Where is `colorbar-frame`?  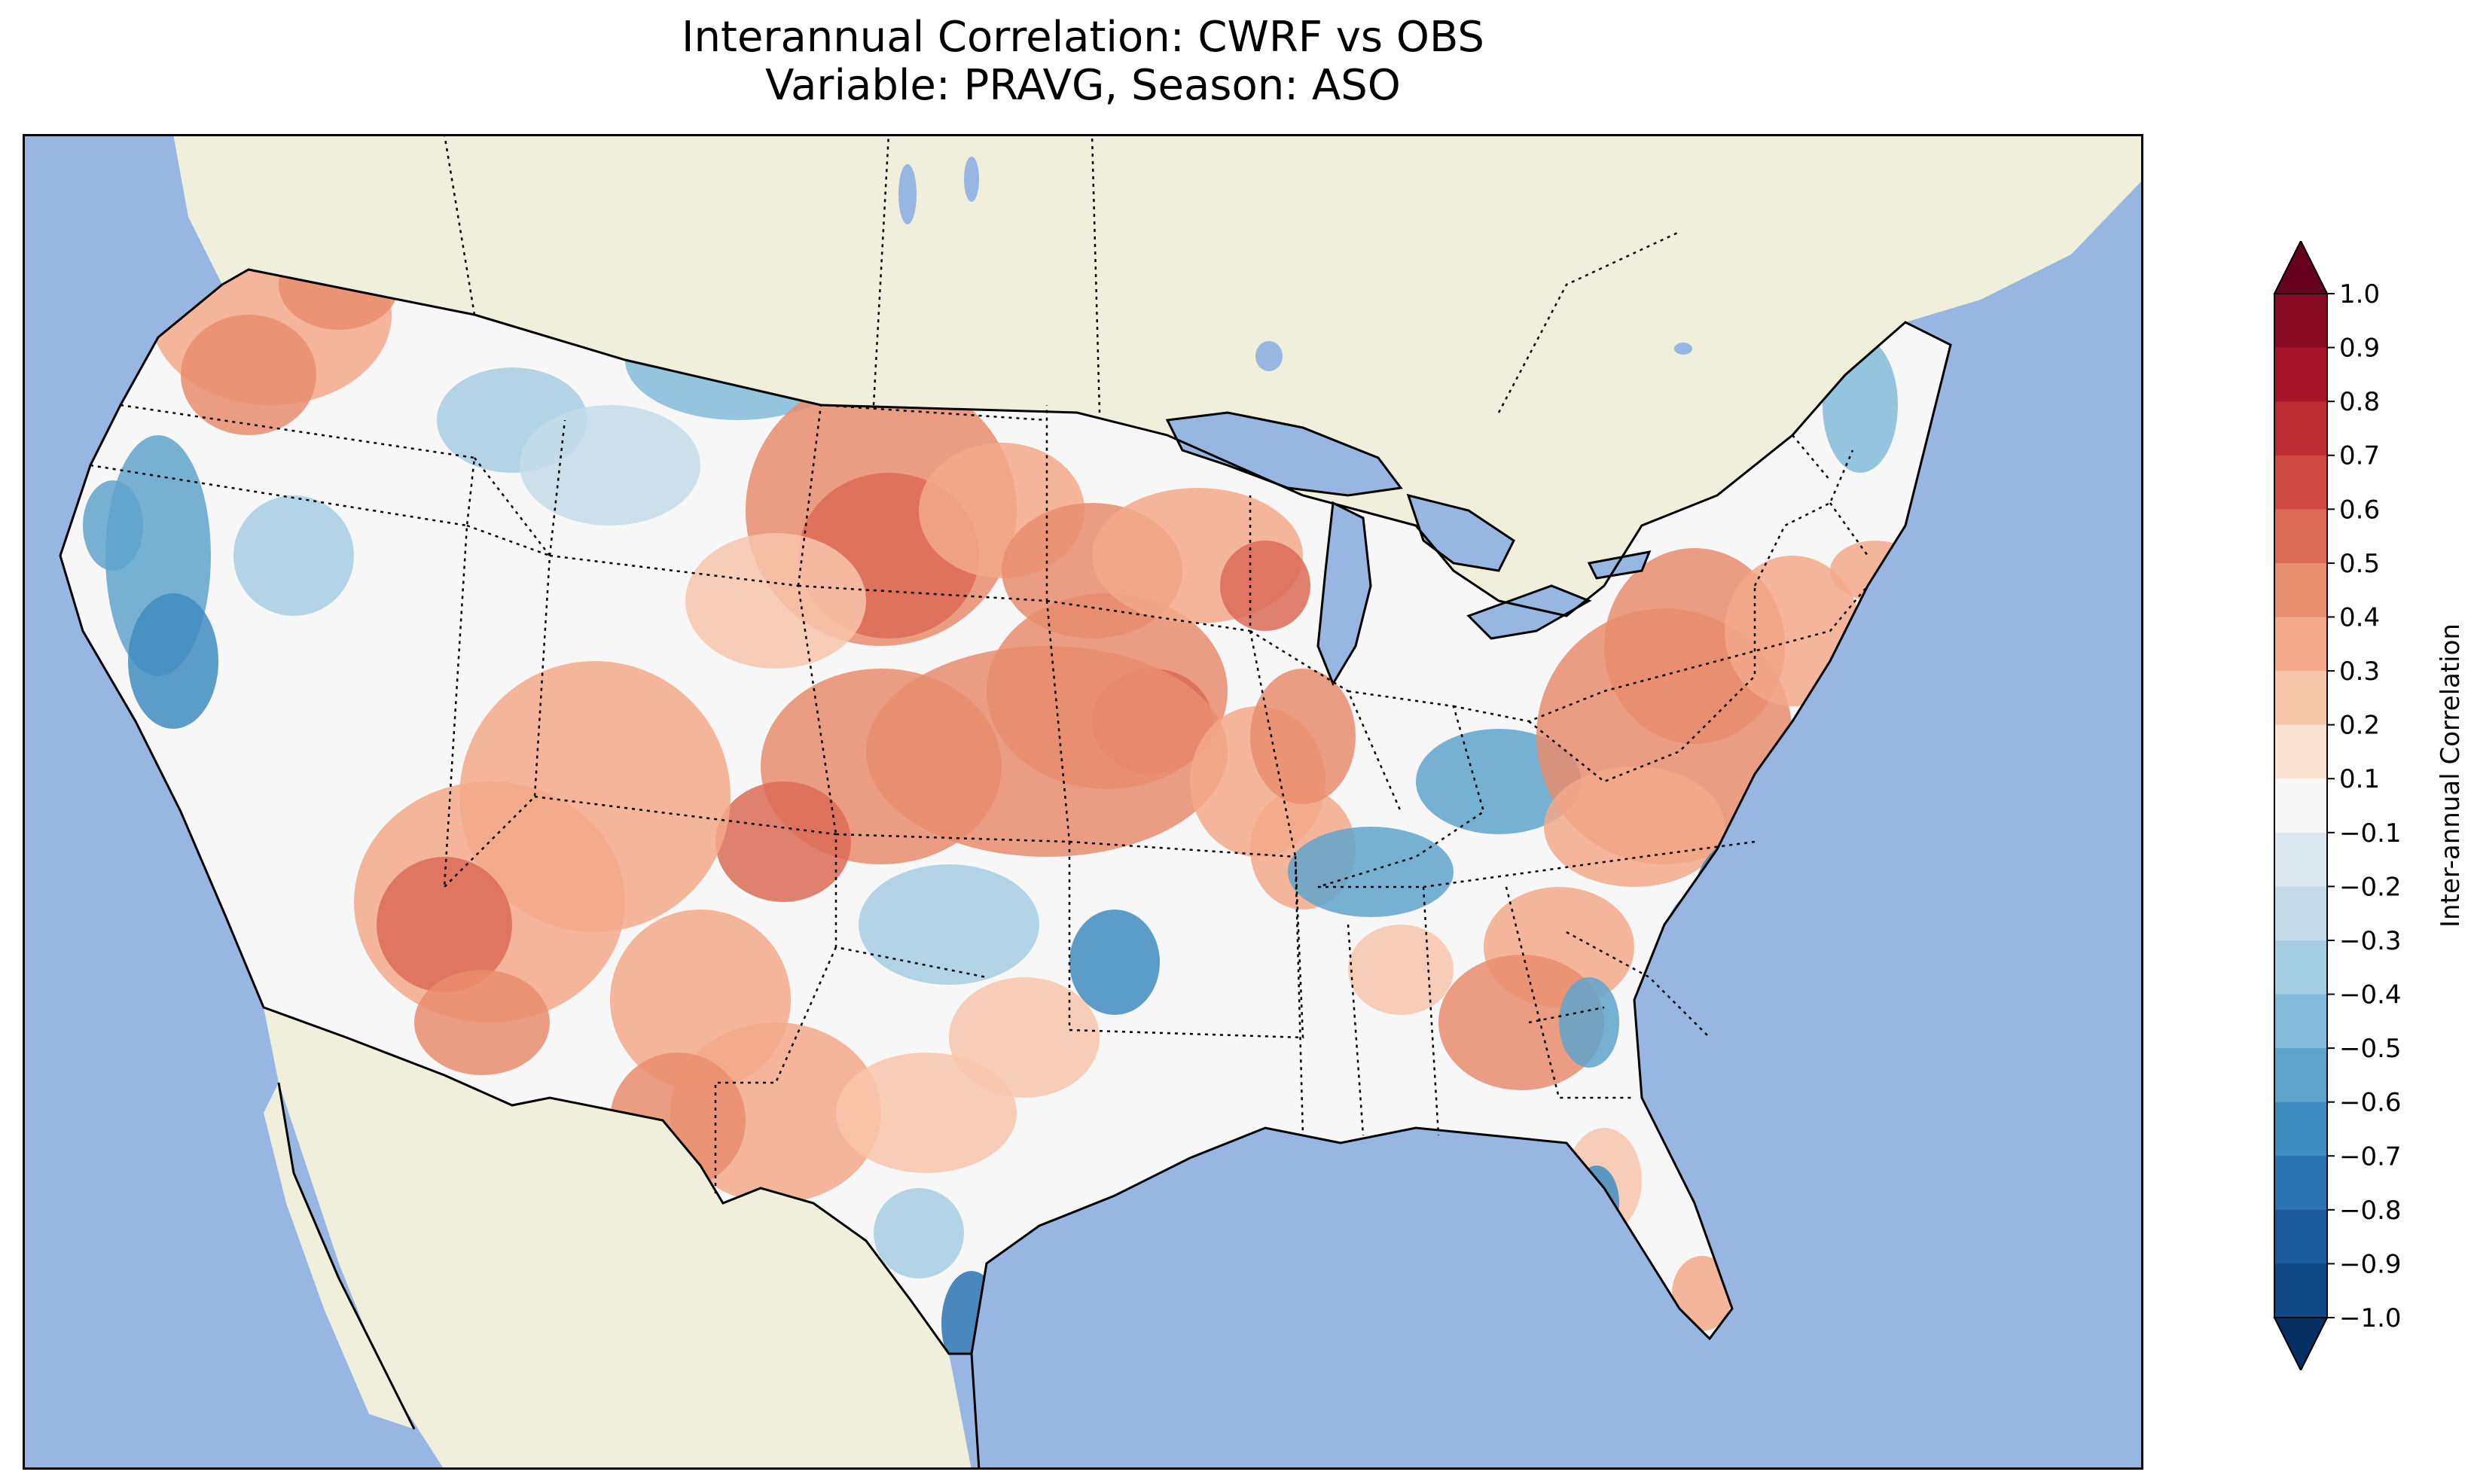
colorbar-frame is located at coordinates (2301, 805).